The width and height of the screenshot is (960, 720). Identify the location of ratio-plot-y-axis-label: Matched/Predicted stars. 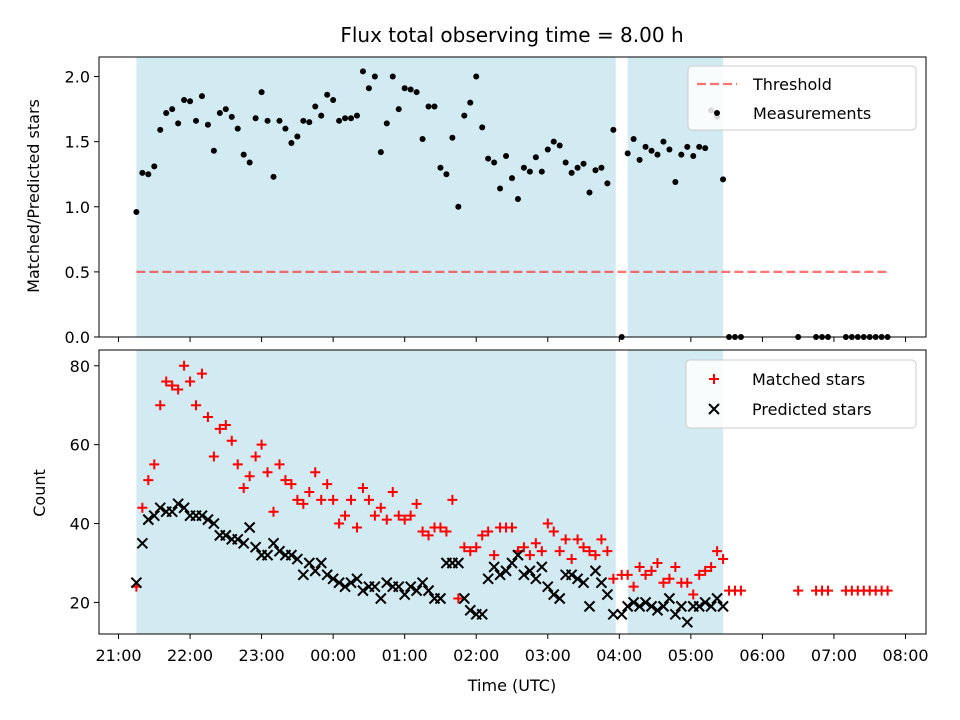
(33, 196).